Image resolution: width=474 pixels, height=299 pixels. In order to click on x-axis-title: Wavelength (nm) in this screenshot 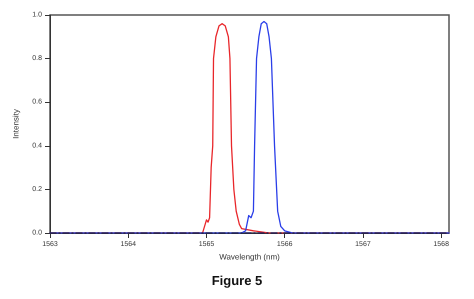, I will do `click(249, 257)`.